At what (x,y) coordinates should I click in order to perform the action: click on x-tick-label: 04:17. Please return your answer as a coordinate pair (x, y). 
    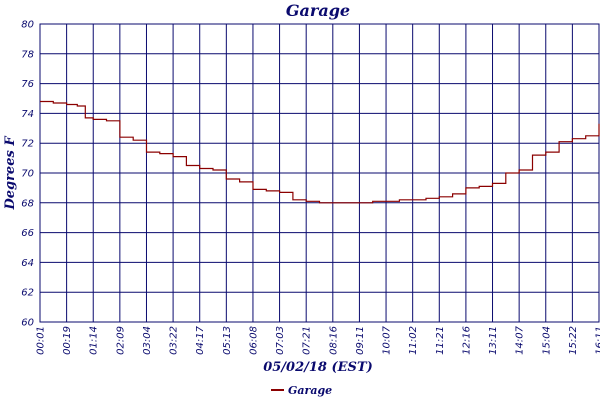
    Looking at the image, I should click on (200, 339).